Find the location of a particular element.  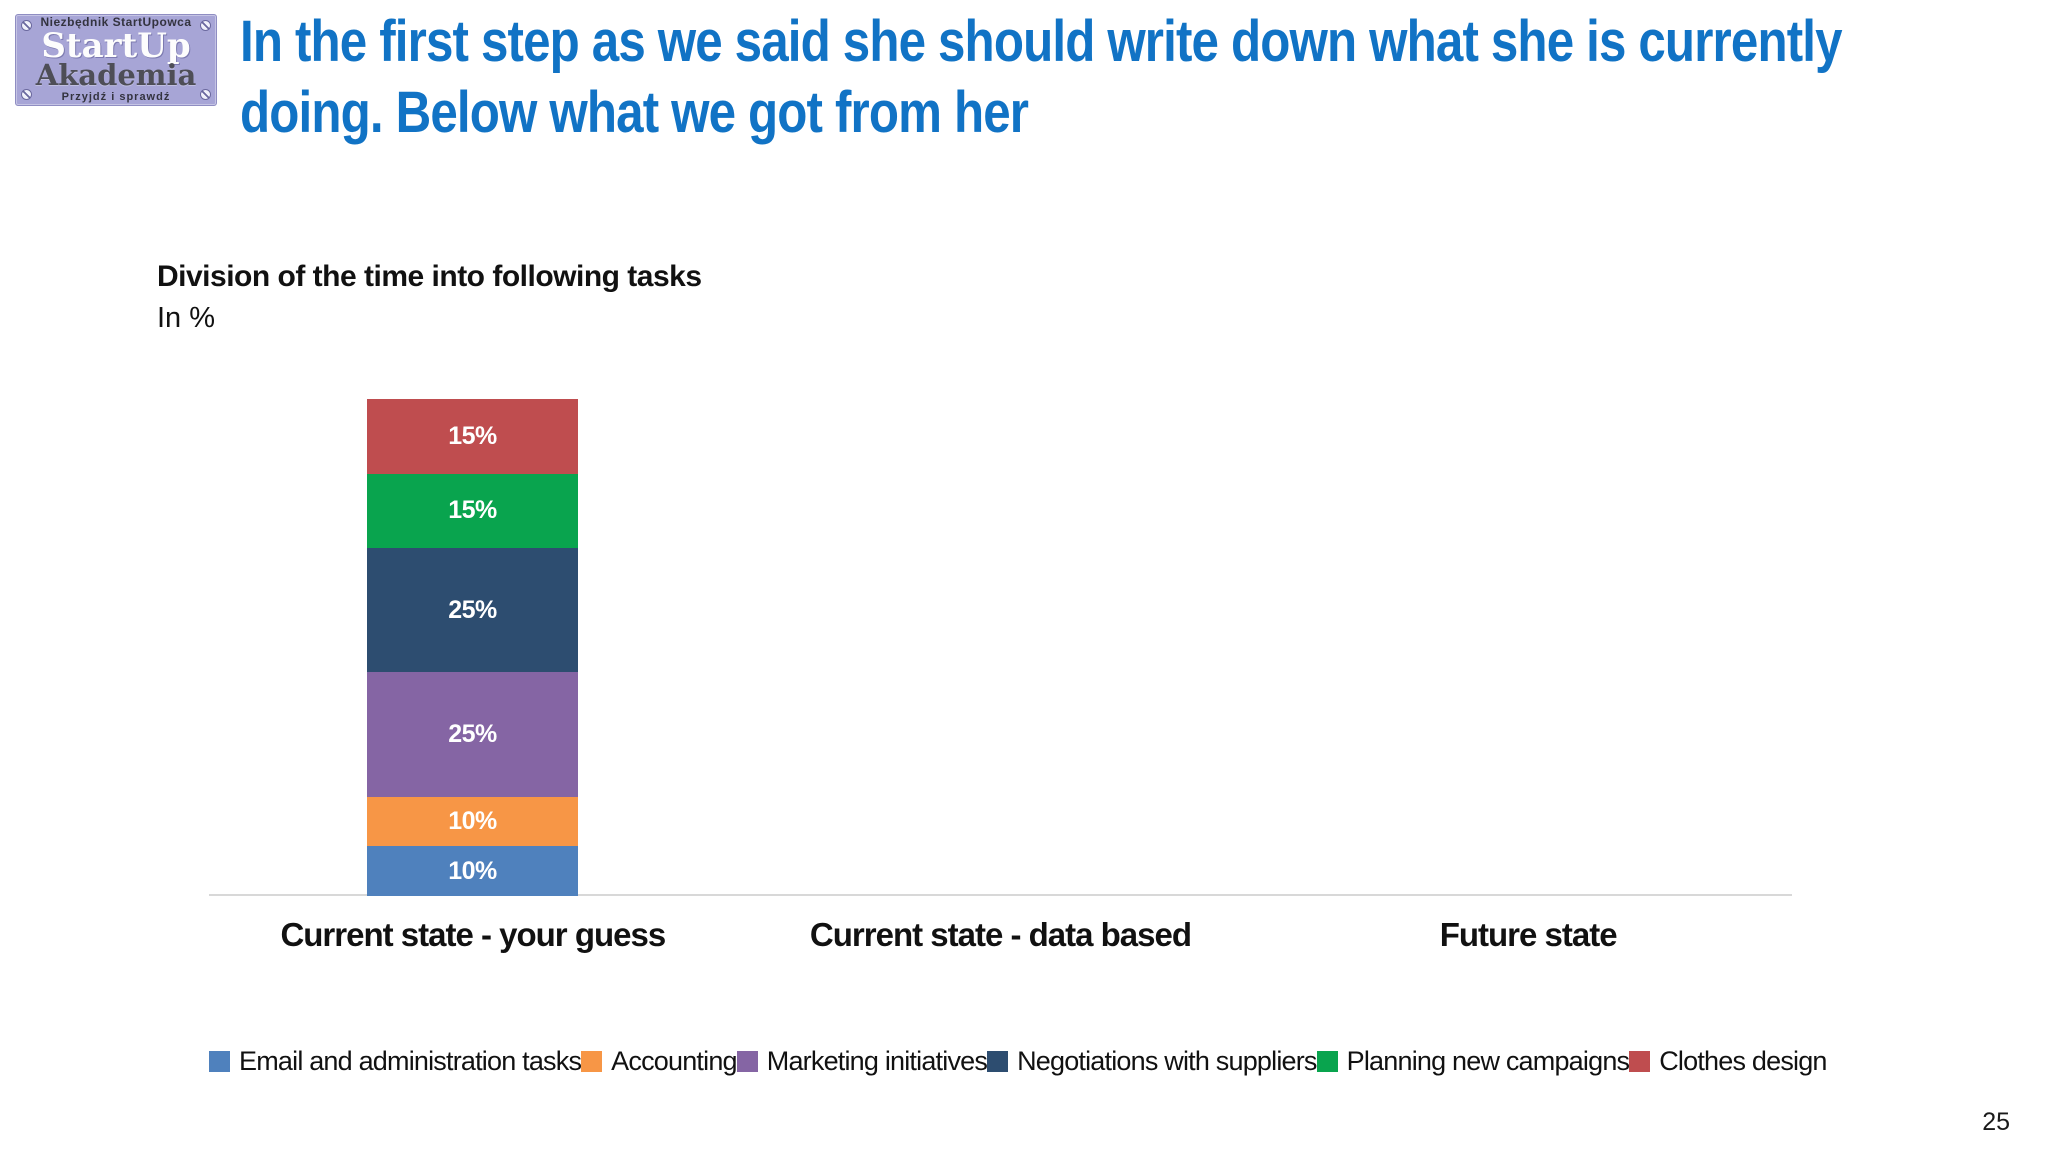

legend-item: Marketing initiatives is located at coordinates (862, 1061).